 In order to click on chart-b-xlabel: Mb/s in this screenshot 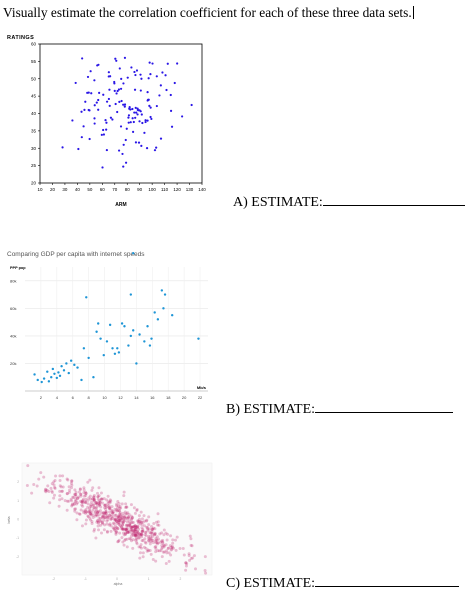, I will do `click(202, 387)`.